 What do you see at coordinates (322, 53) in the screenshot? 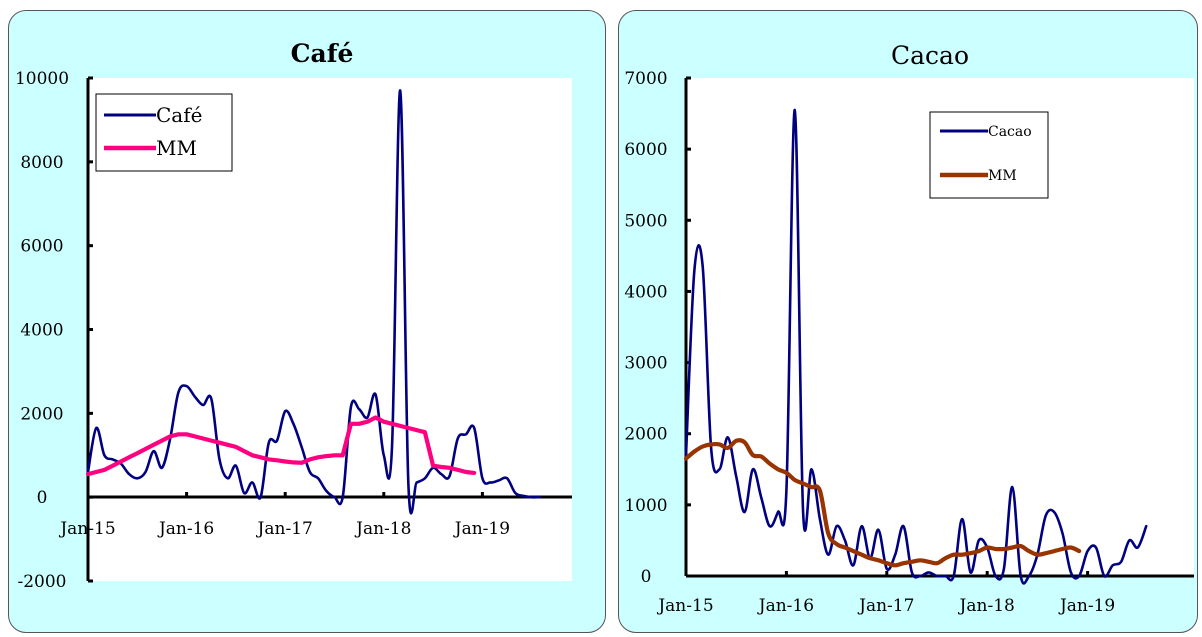
I see `chart-title-cafe: Café` at bounding box center [322, 53].